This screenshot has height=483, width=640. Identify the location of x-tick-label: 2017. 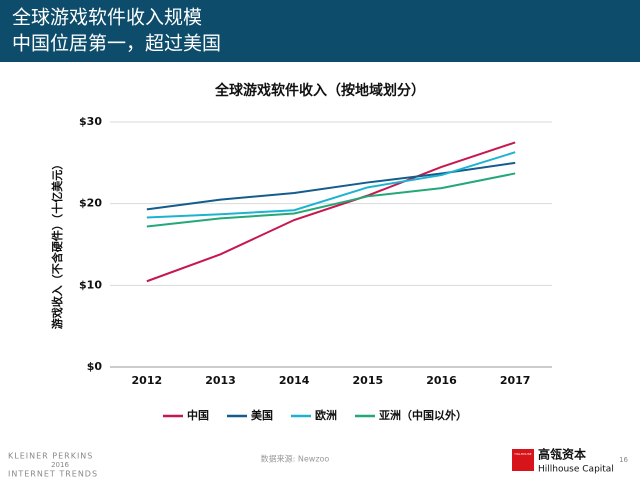
(515, 380).